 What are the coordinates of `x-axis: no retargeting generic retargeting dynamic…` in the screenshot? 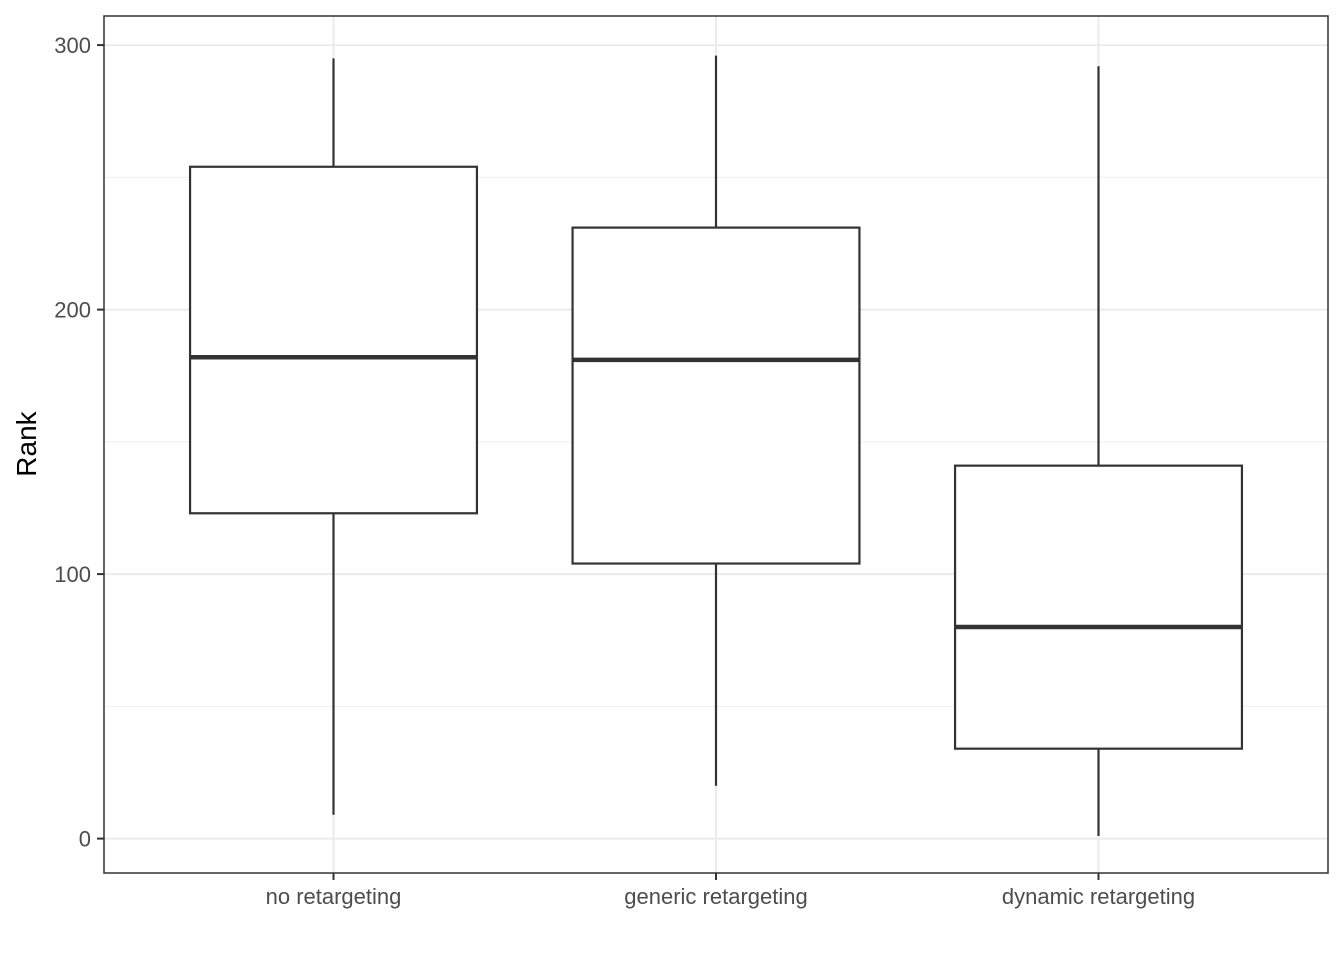 It's located at (730, 891).